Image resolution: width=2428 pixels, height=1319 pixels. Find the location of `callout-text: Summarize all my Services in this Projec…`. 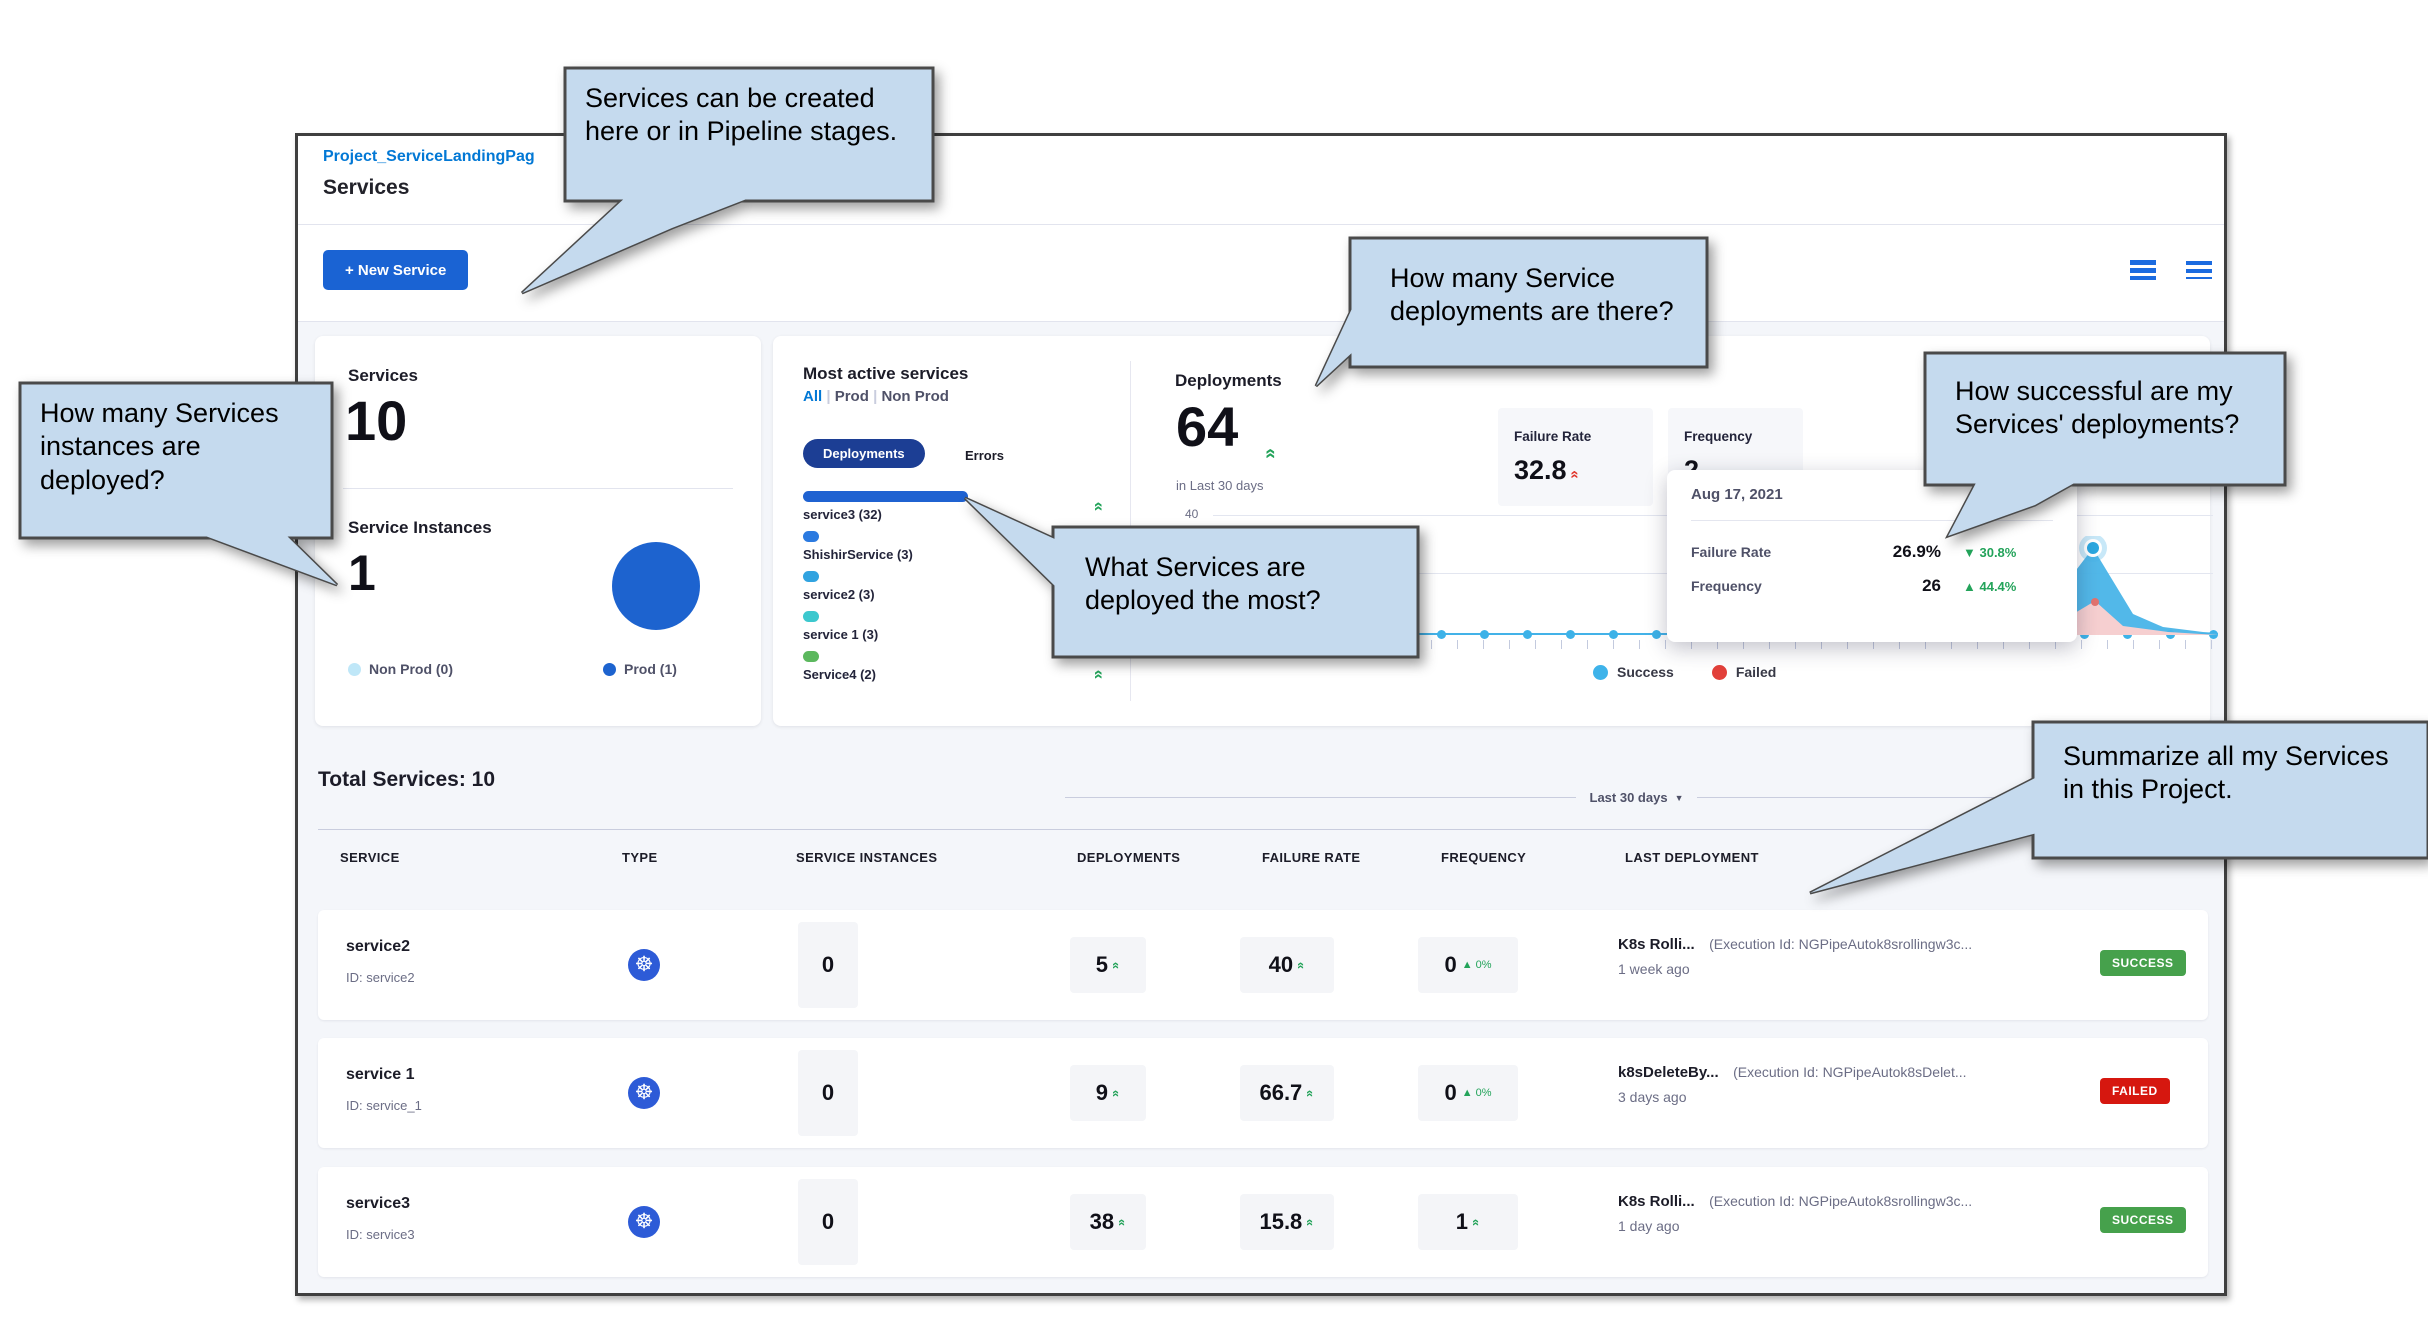

callout-text: Summarize all my Services in this Projec… is located at coordinates (2226, 773).